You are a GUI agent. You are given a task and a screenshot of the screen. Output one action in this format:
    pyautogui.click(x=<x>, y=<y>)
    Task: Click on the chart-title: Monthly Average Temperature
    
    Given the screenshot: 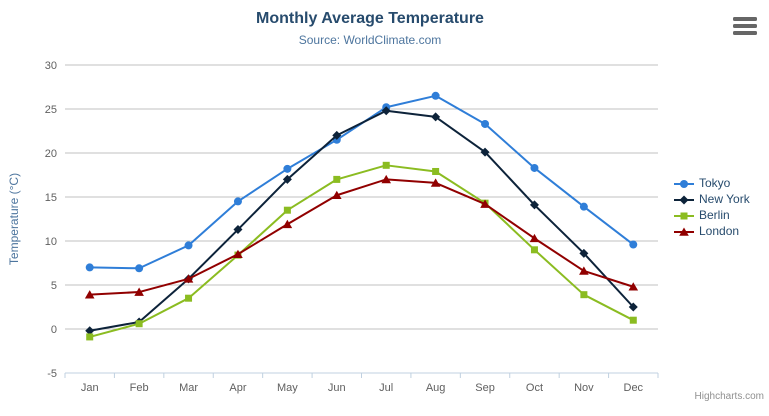 What is the action you would take?
    pyautogui.click(x=370, y=18)
    